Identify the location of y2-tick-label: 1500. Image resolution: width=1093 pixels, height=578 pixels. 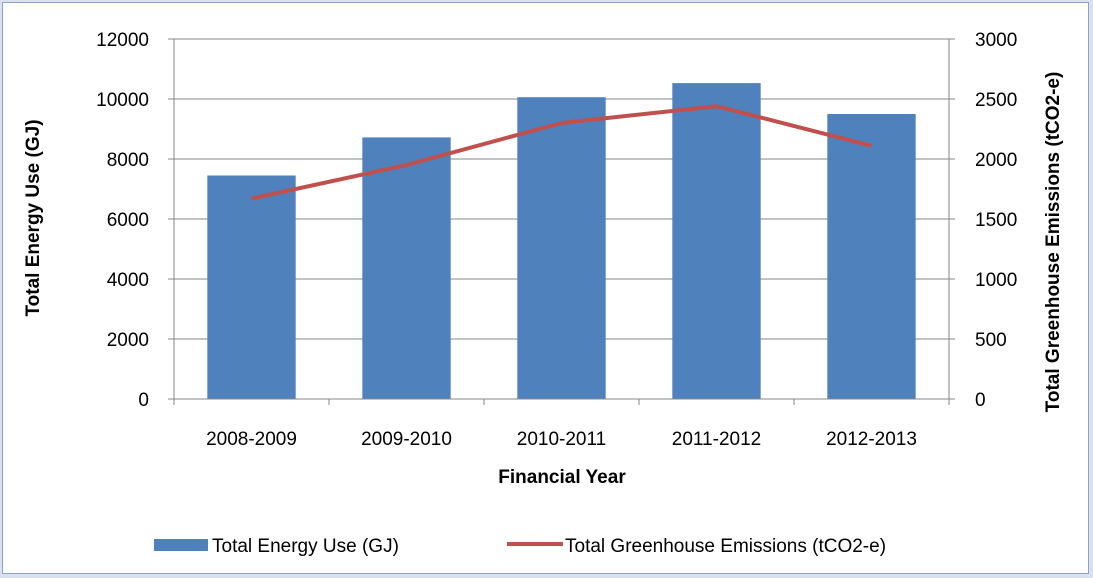
(996, 220).